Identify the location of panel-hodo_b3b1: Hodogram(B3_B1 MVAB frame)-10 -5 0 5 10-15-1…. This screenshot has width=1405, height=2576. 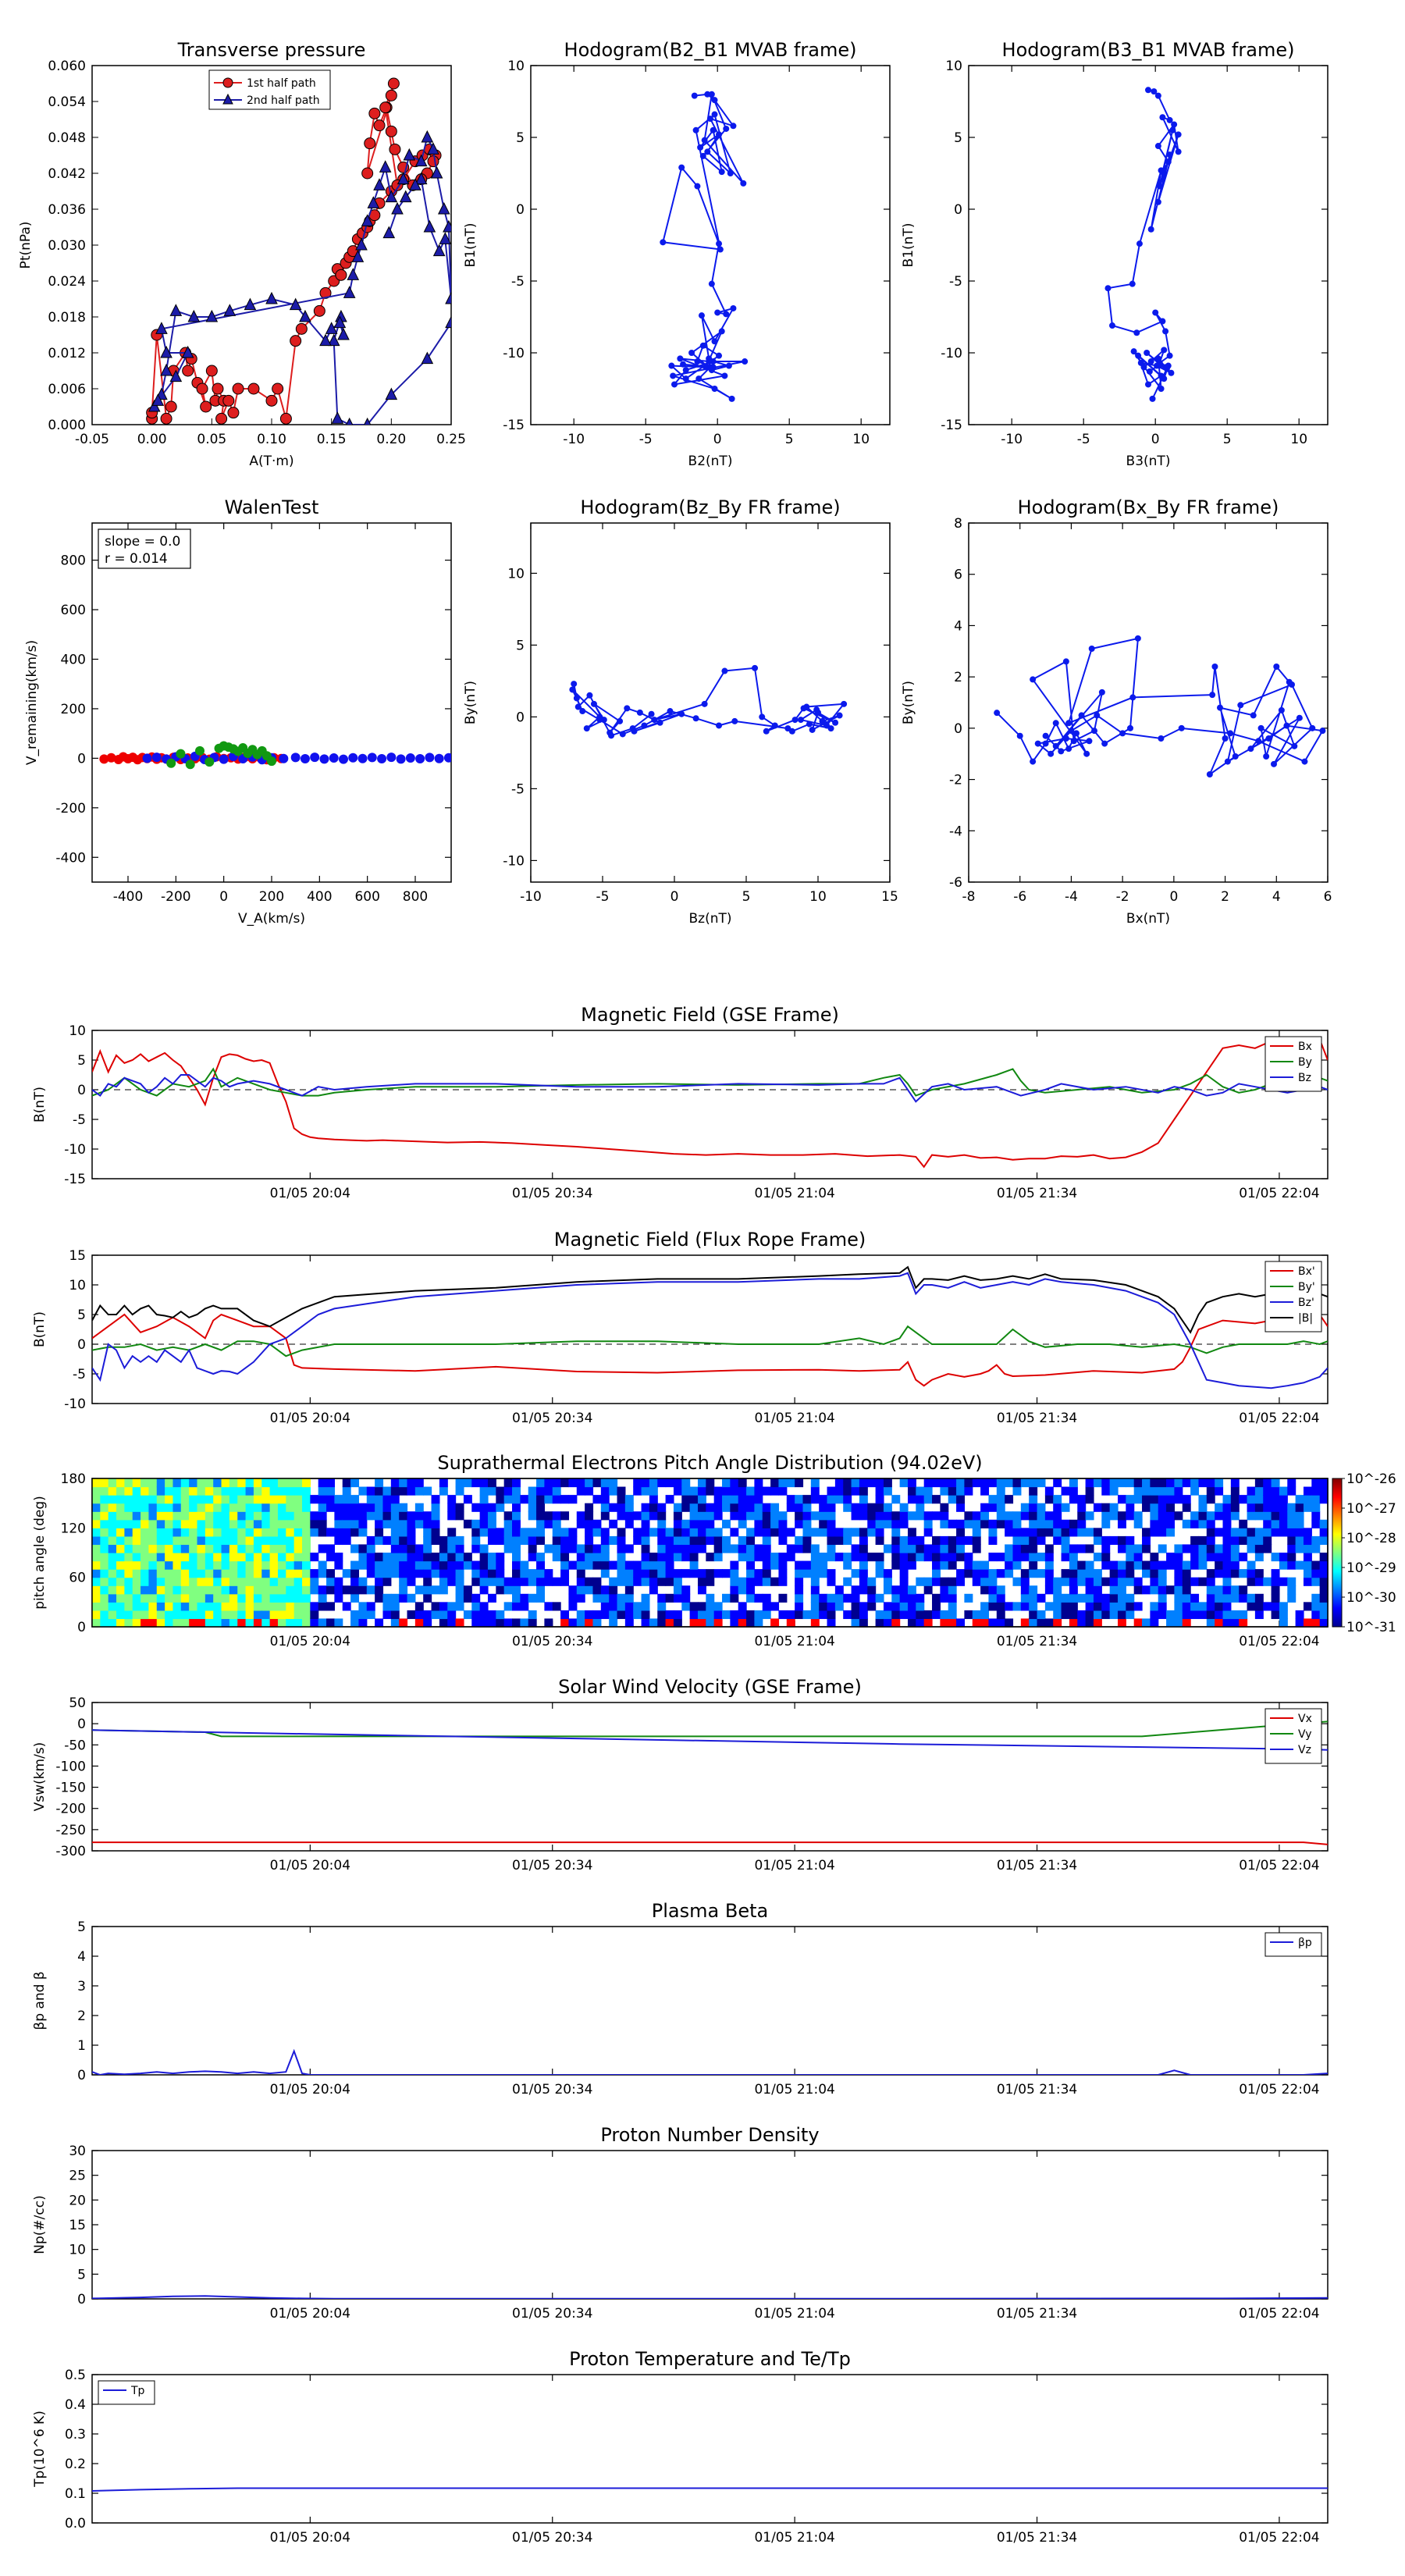
(1115, 254).